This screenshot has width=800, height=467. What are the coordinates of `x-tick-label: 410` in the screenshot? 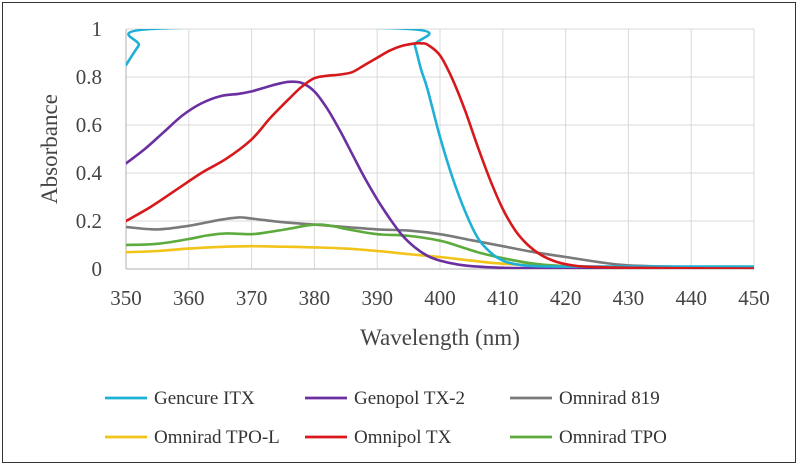 It's located at (503, 298).